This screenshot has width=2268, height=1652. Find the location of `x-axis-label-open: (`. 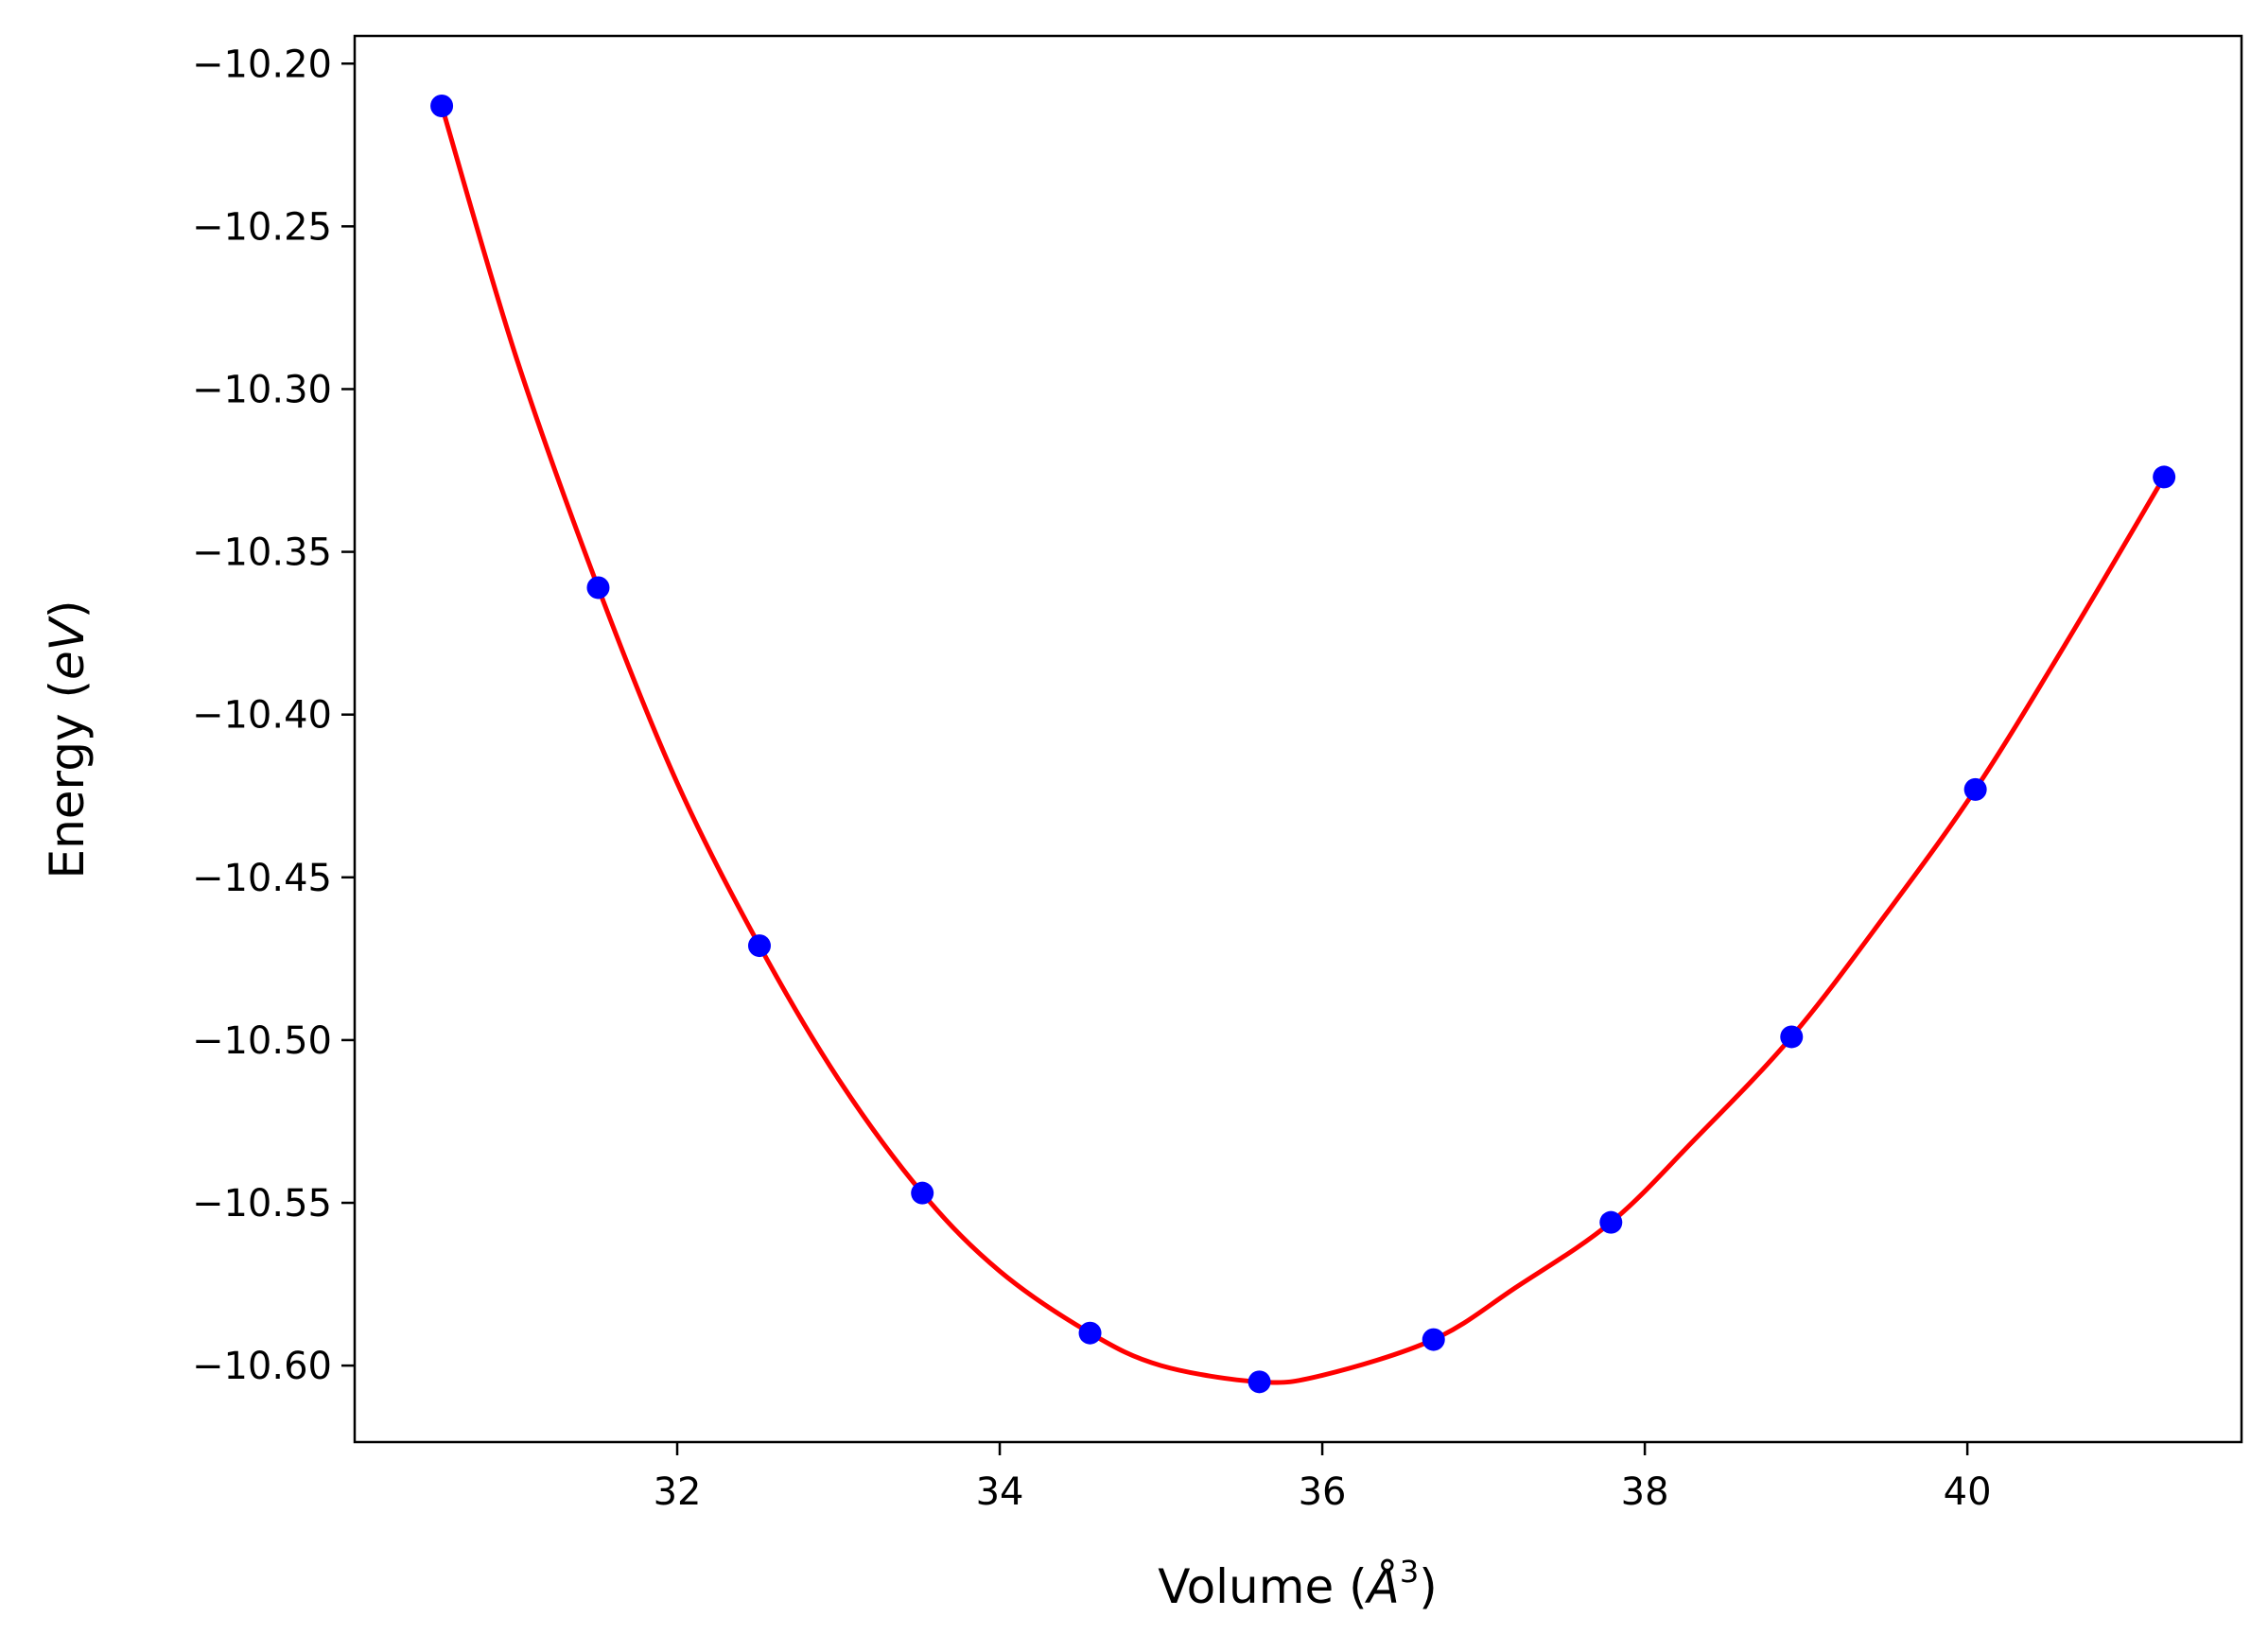

x-axis-label-open: ( is located at coordinates (1358, 1587).